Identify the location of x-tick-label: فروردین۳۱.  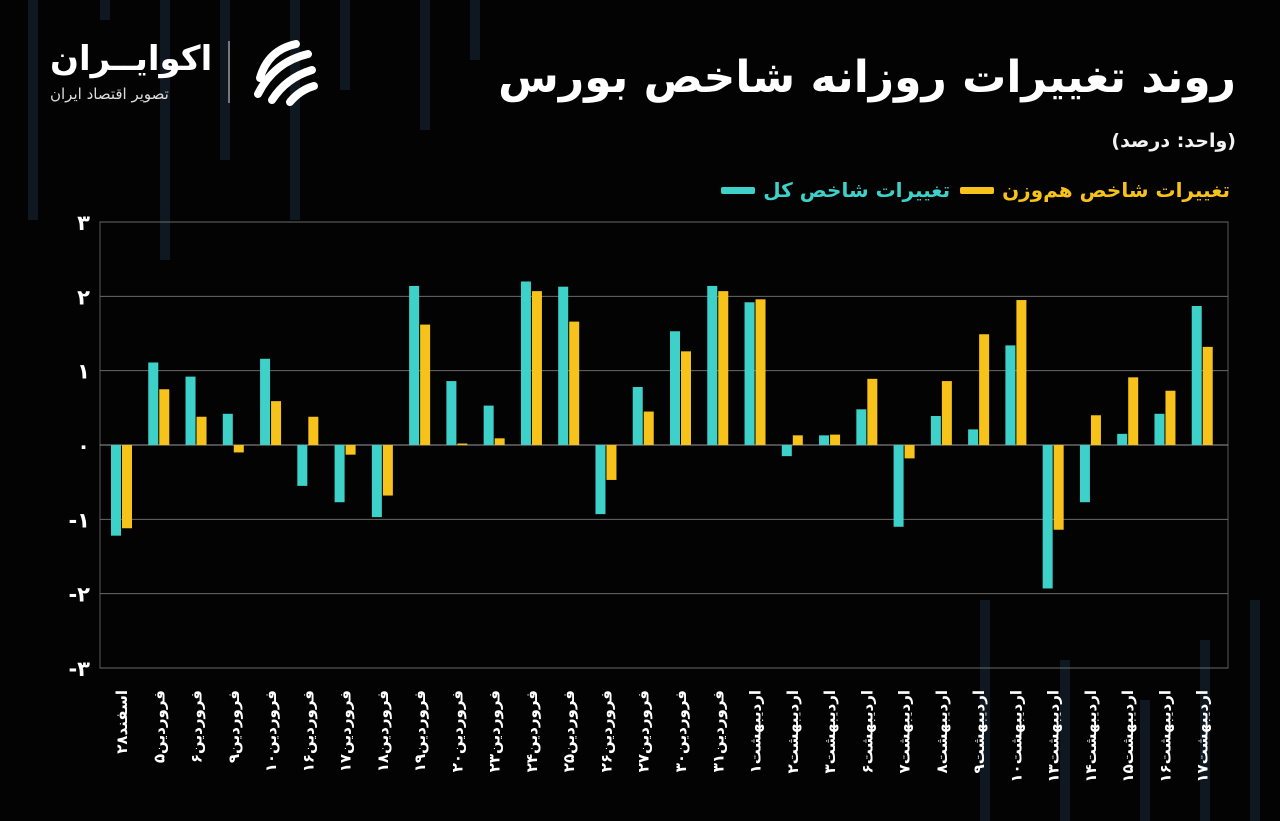
(718, 731).